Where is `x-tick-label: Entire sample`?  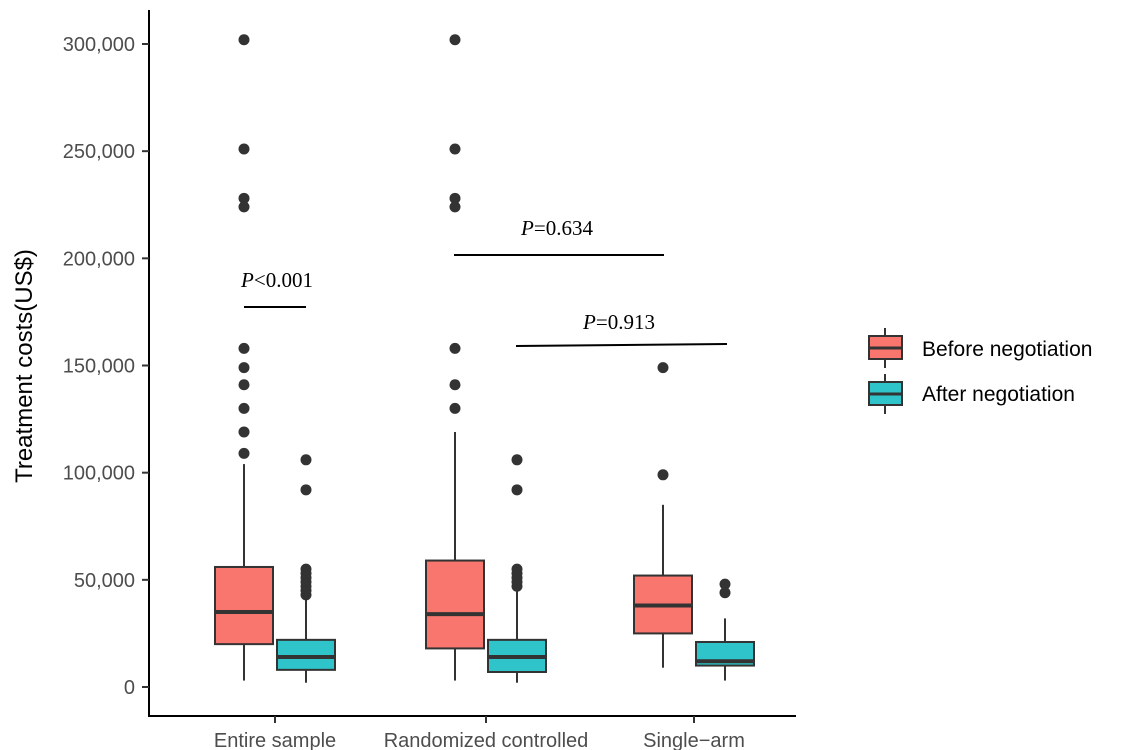 x-tick-label: Entire sample is located at coordinates (275, 740).